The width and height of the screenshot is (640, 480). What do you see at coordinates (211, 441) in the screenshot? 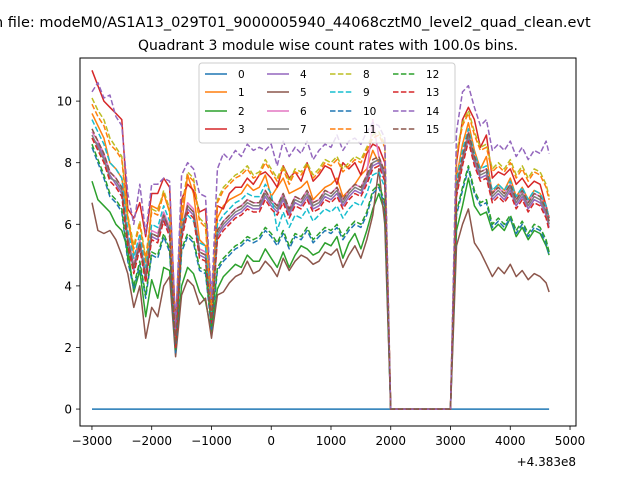
I see `x-tick-label: −1000` at bounding box center [211, 441].